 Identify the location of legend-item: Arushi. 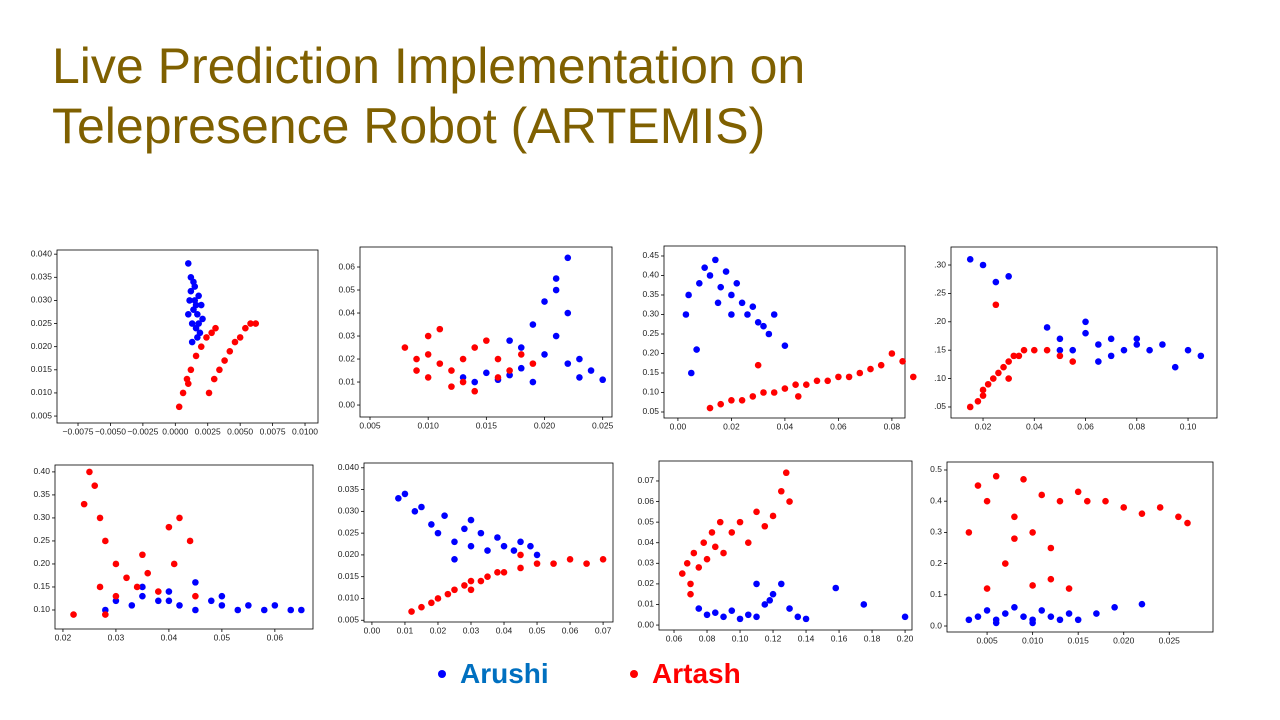
(493, 674).